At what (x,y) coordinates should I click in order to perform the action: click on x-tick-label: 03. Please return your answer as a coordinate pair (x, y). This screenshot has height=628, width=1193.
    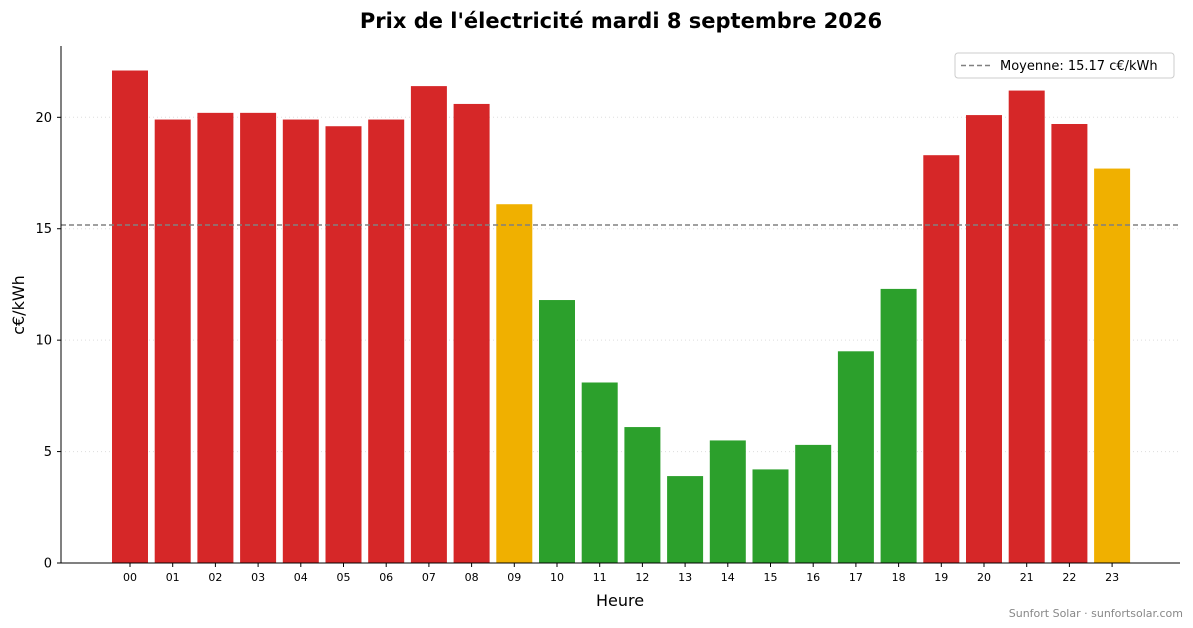
    Looking at the image, I should click on (258, 577).